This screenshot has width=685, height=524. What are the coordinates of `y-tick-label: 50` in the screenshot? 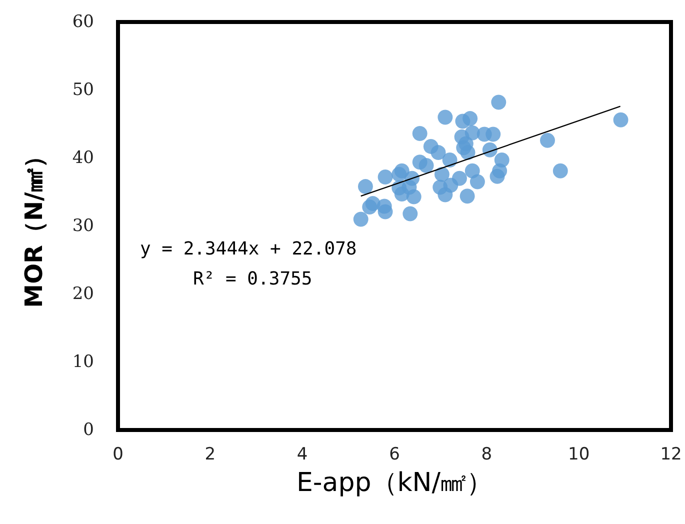 It's located at (83, 90).